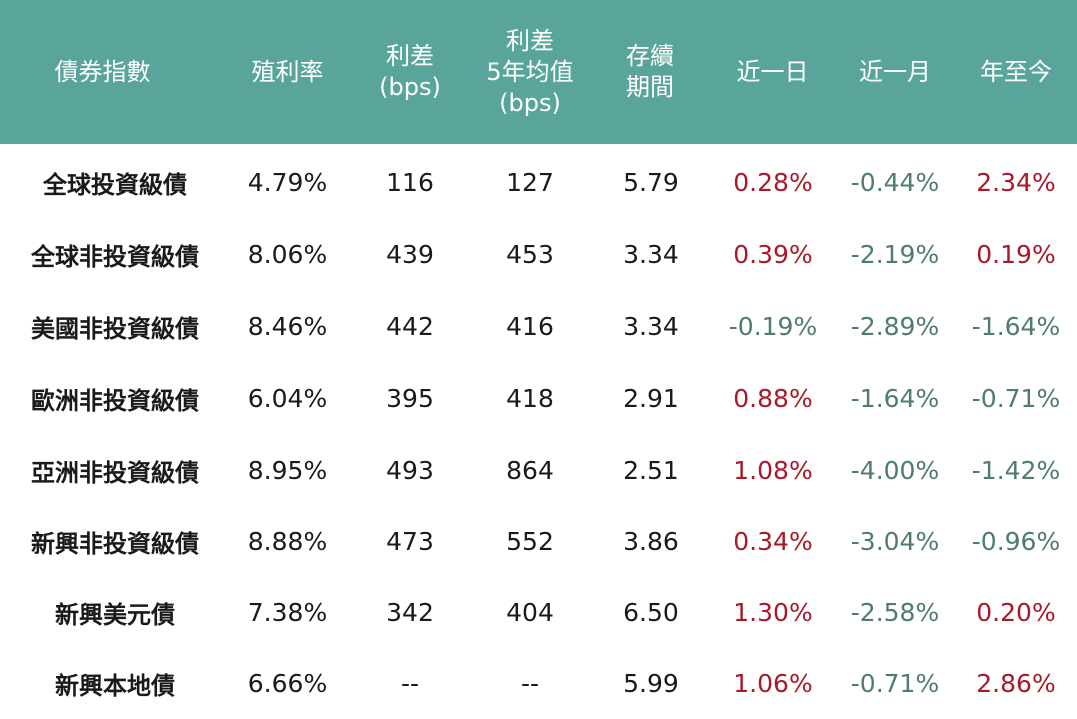 Image resolution: width=1077 pixels, height=719 pixels. What do you see at coordinates (773, 683) in the screenshot?
I see `row-one-day-change: 1.06%` at bounding box center [773, 683].